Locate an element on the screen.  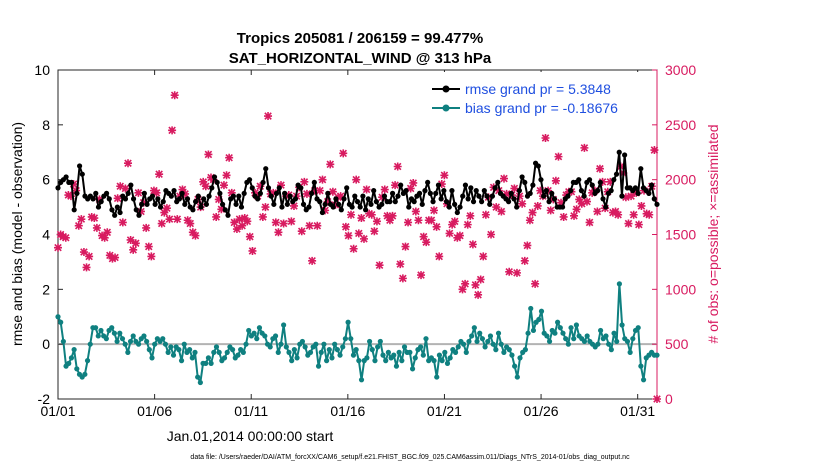
y2-tick-label: 500 is located at coordinates (677, 344).